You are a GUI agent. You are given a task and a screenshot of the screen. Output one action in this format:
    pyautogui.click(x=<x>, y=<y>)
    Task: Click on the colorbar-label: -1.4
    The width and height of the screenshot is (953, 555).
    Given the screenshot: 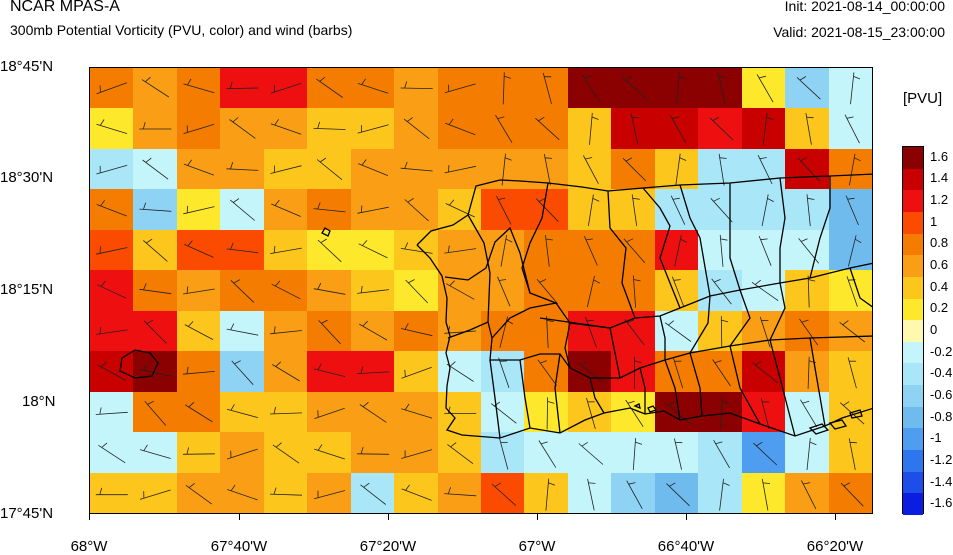 What is the action you would take?
    pyautogui.click(x=941, y=481)
    